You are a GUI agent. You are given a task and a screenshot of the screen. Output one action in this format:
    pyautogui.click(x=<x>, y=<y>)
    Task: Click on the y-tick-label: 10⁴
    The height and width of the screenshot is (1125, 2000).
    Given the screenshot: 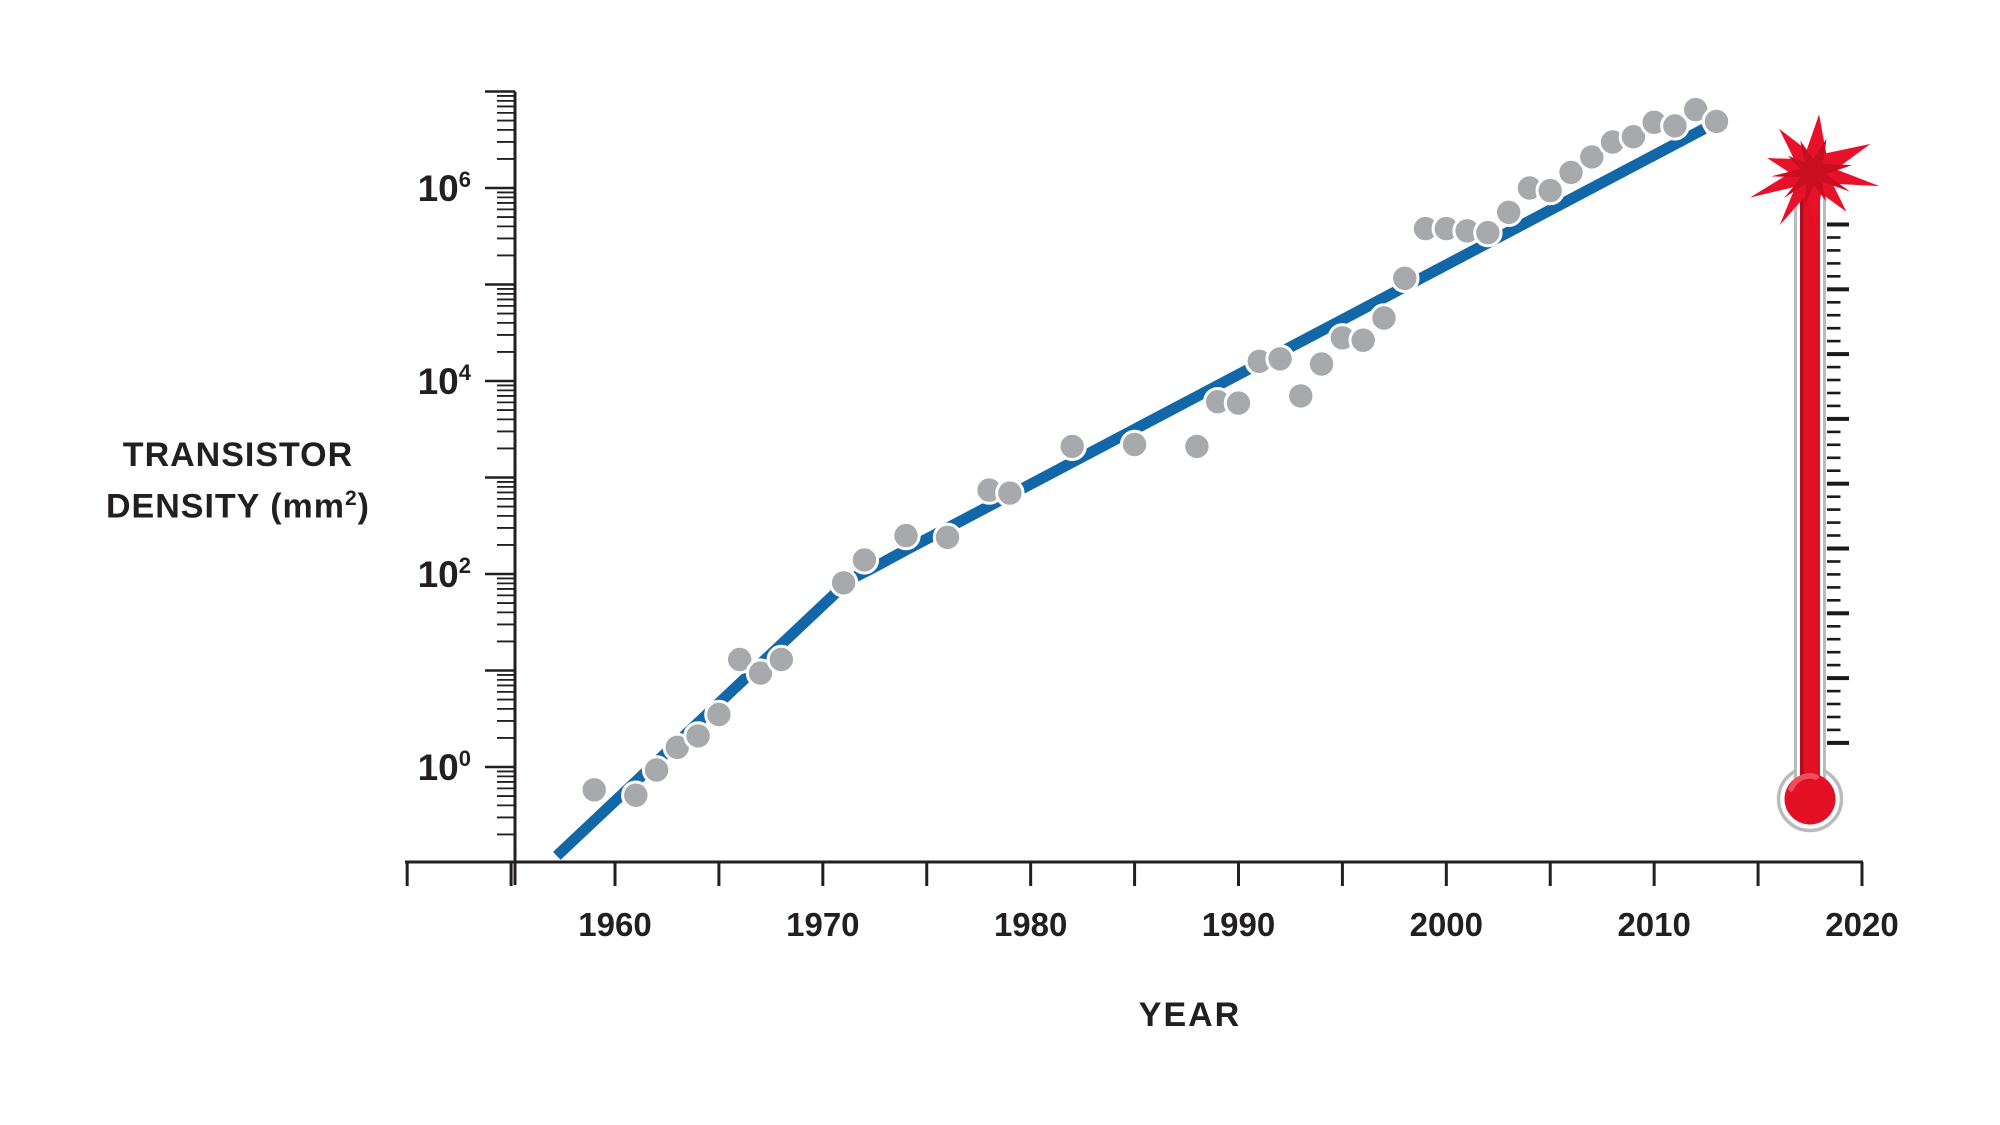 What is the action you would take?
    pyautogui.click(x=445, y=381)
    